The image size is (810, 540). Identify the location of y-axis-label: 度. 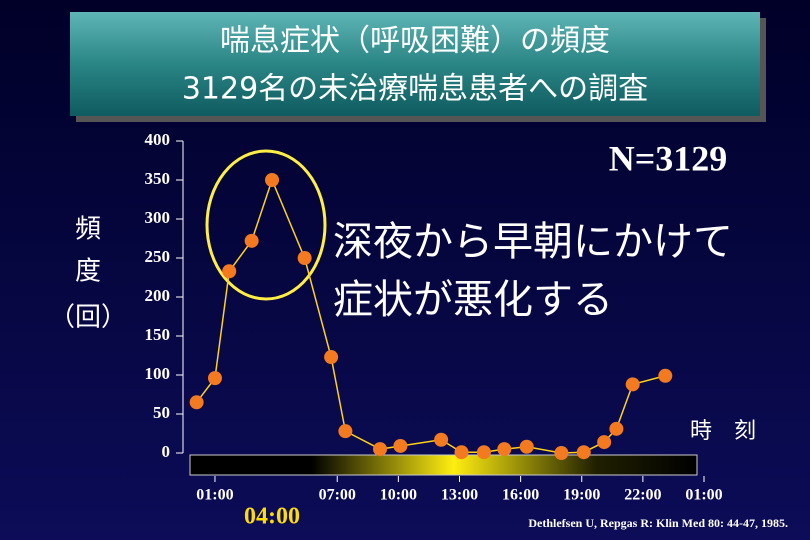
(88, 272).